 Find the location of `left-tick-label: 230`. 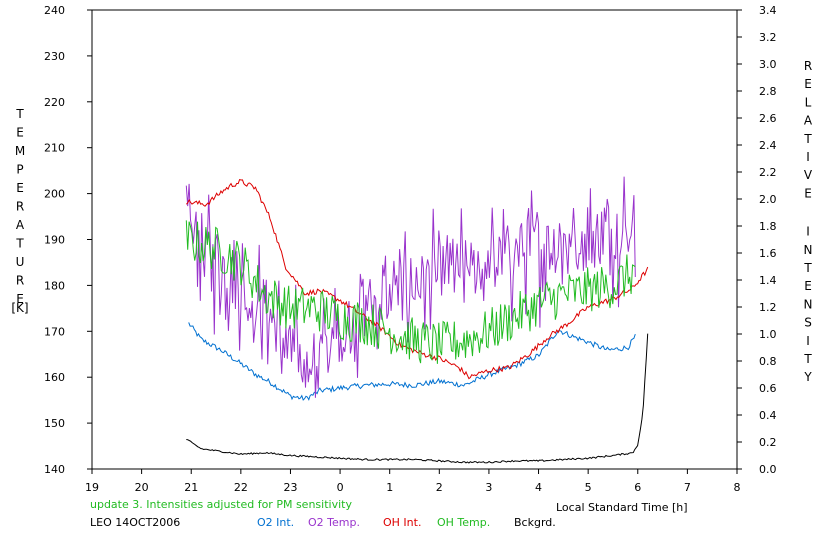

left-tick-label: 230 is located at coordinates (54, 56).